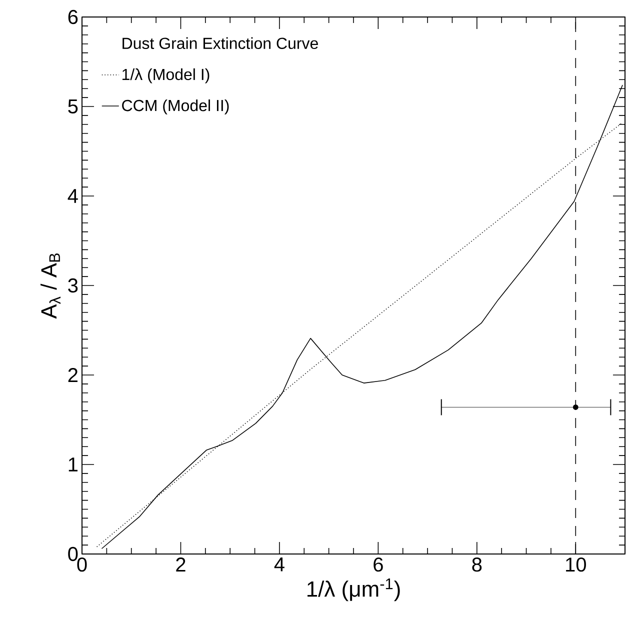 This screenshot has width=628, height=625. What do you see at coordinates (181, 565) in the screenshot?
I see `x-tick-label: 2` at bounding box center [181, 565].